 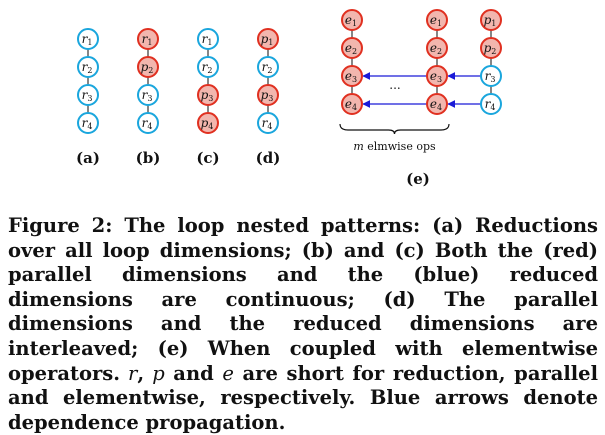 I want to click on panel-d-node-r4: r4, so click(x=268, y=123).